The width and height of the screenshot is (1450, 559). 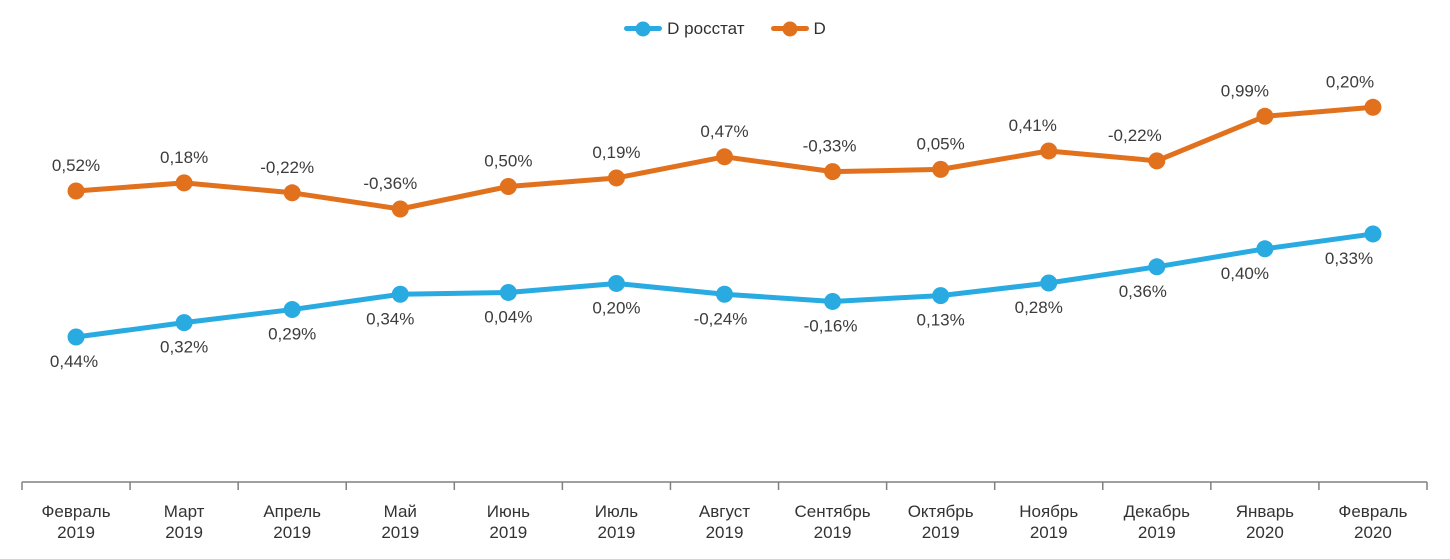 I want to click on data-point-label: 0,33%, so click(x=1349, y=258).